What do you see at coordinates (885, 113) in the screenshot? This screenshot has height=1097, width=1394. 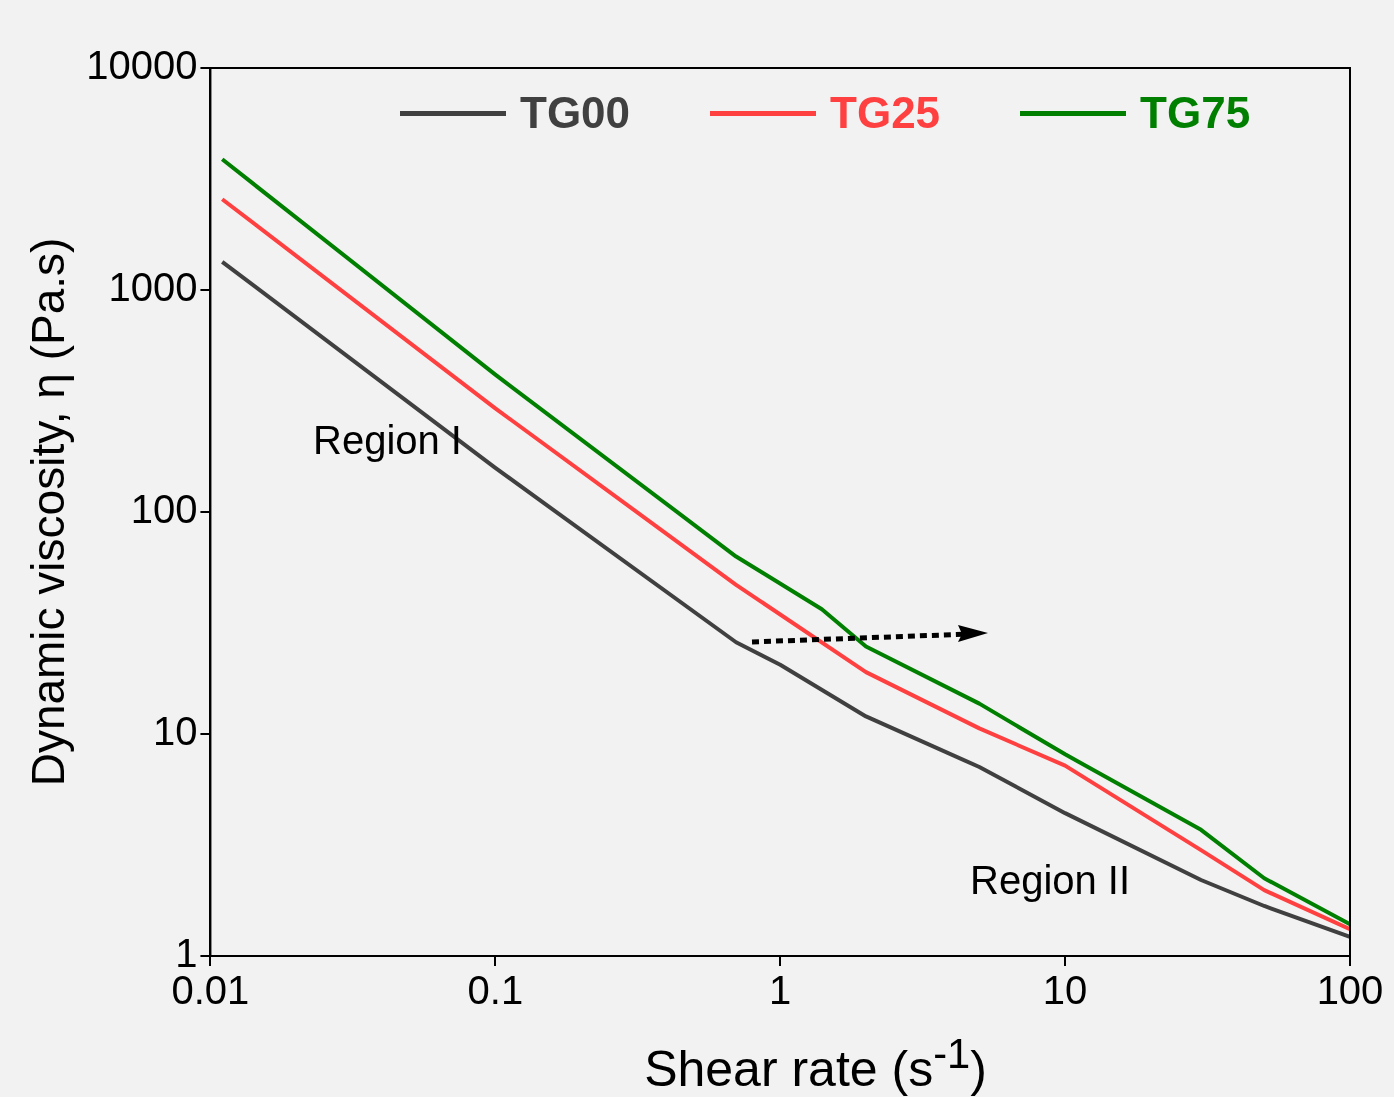 I see `legend-label: TG25` at bounding box center [885, 113].